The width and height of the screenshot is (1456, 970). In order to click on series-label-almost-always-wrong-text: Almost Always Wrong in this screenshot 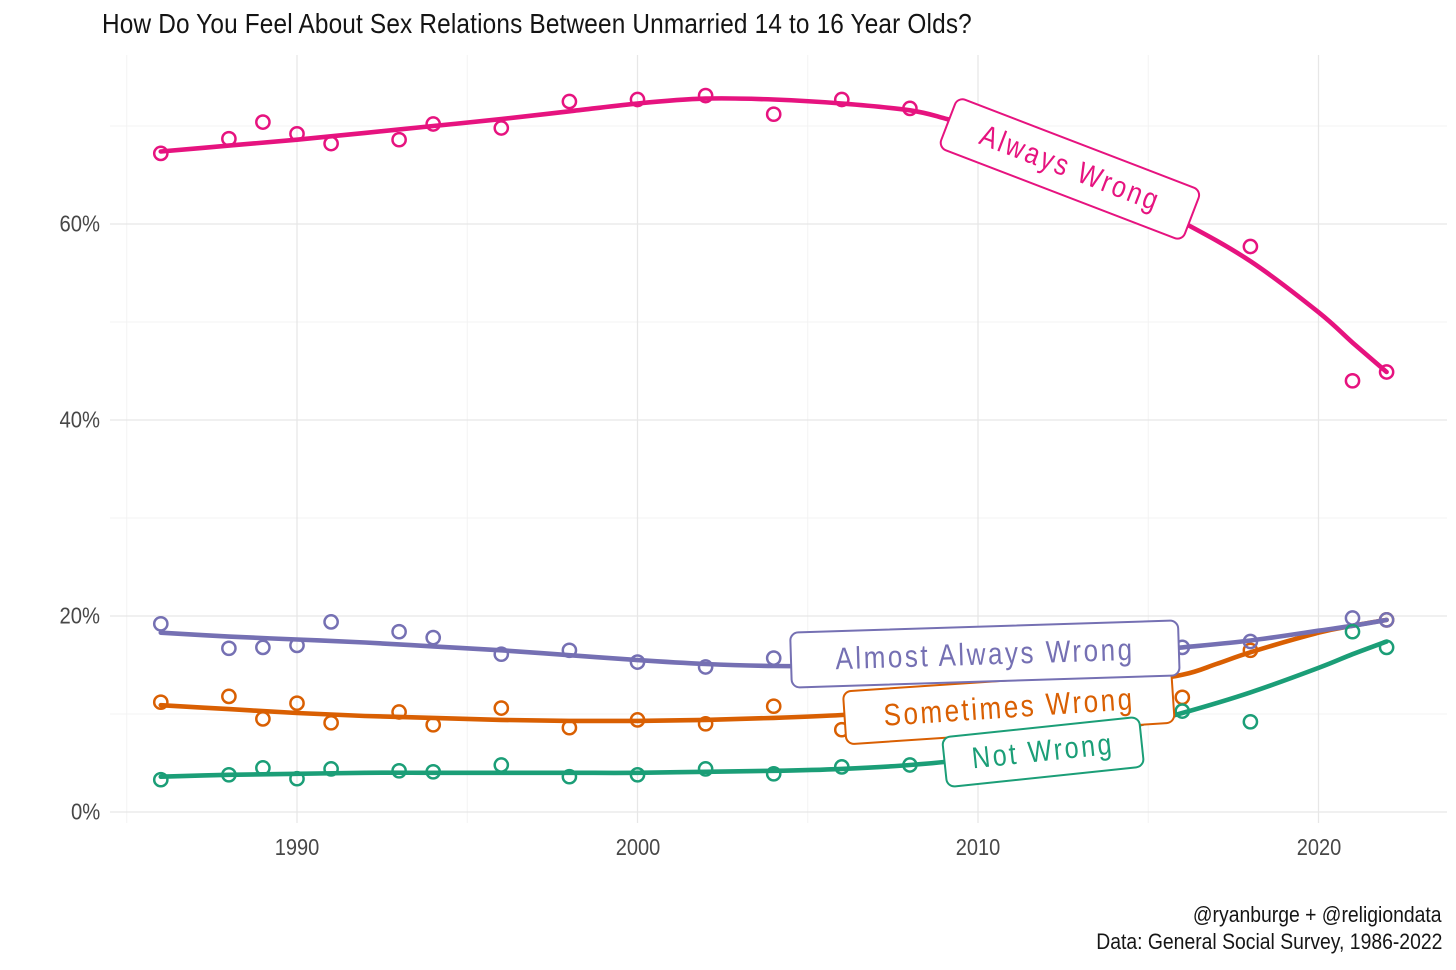, I will do `click(984, 654)`.